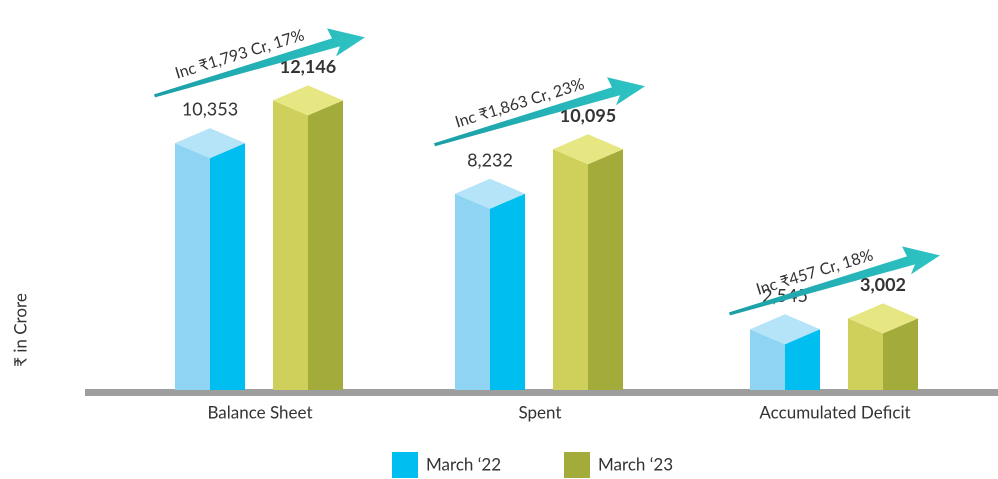 This screenshot has width=998, height=479. I want to click on x-tick-label: Balance Sheet, so click(259, 411).